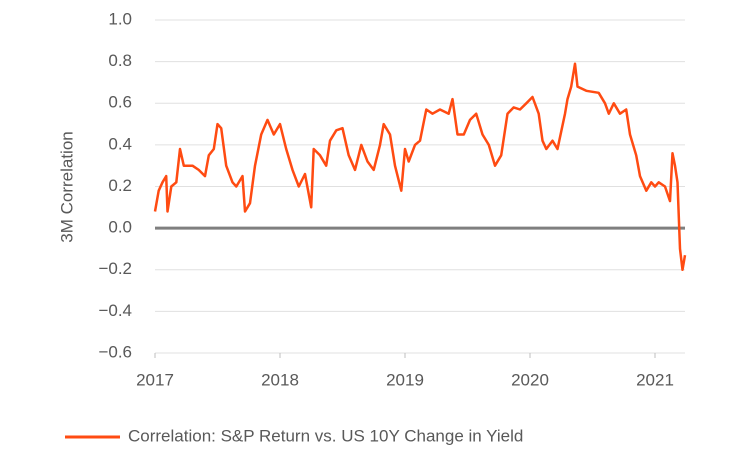  I want to click on y-tick-label: −0.6, so click(115, 351).